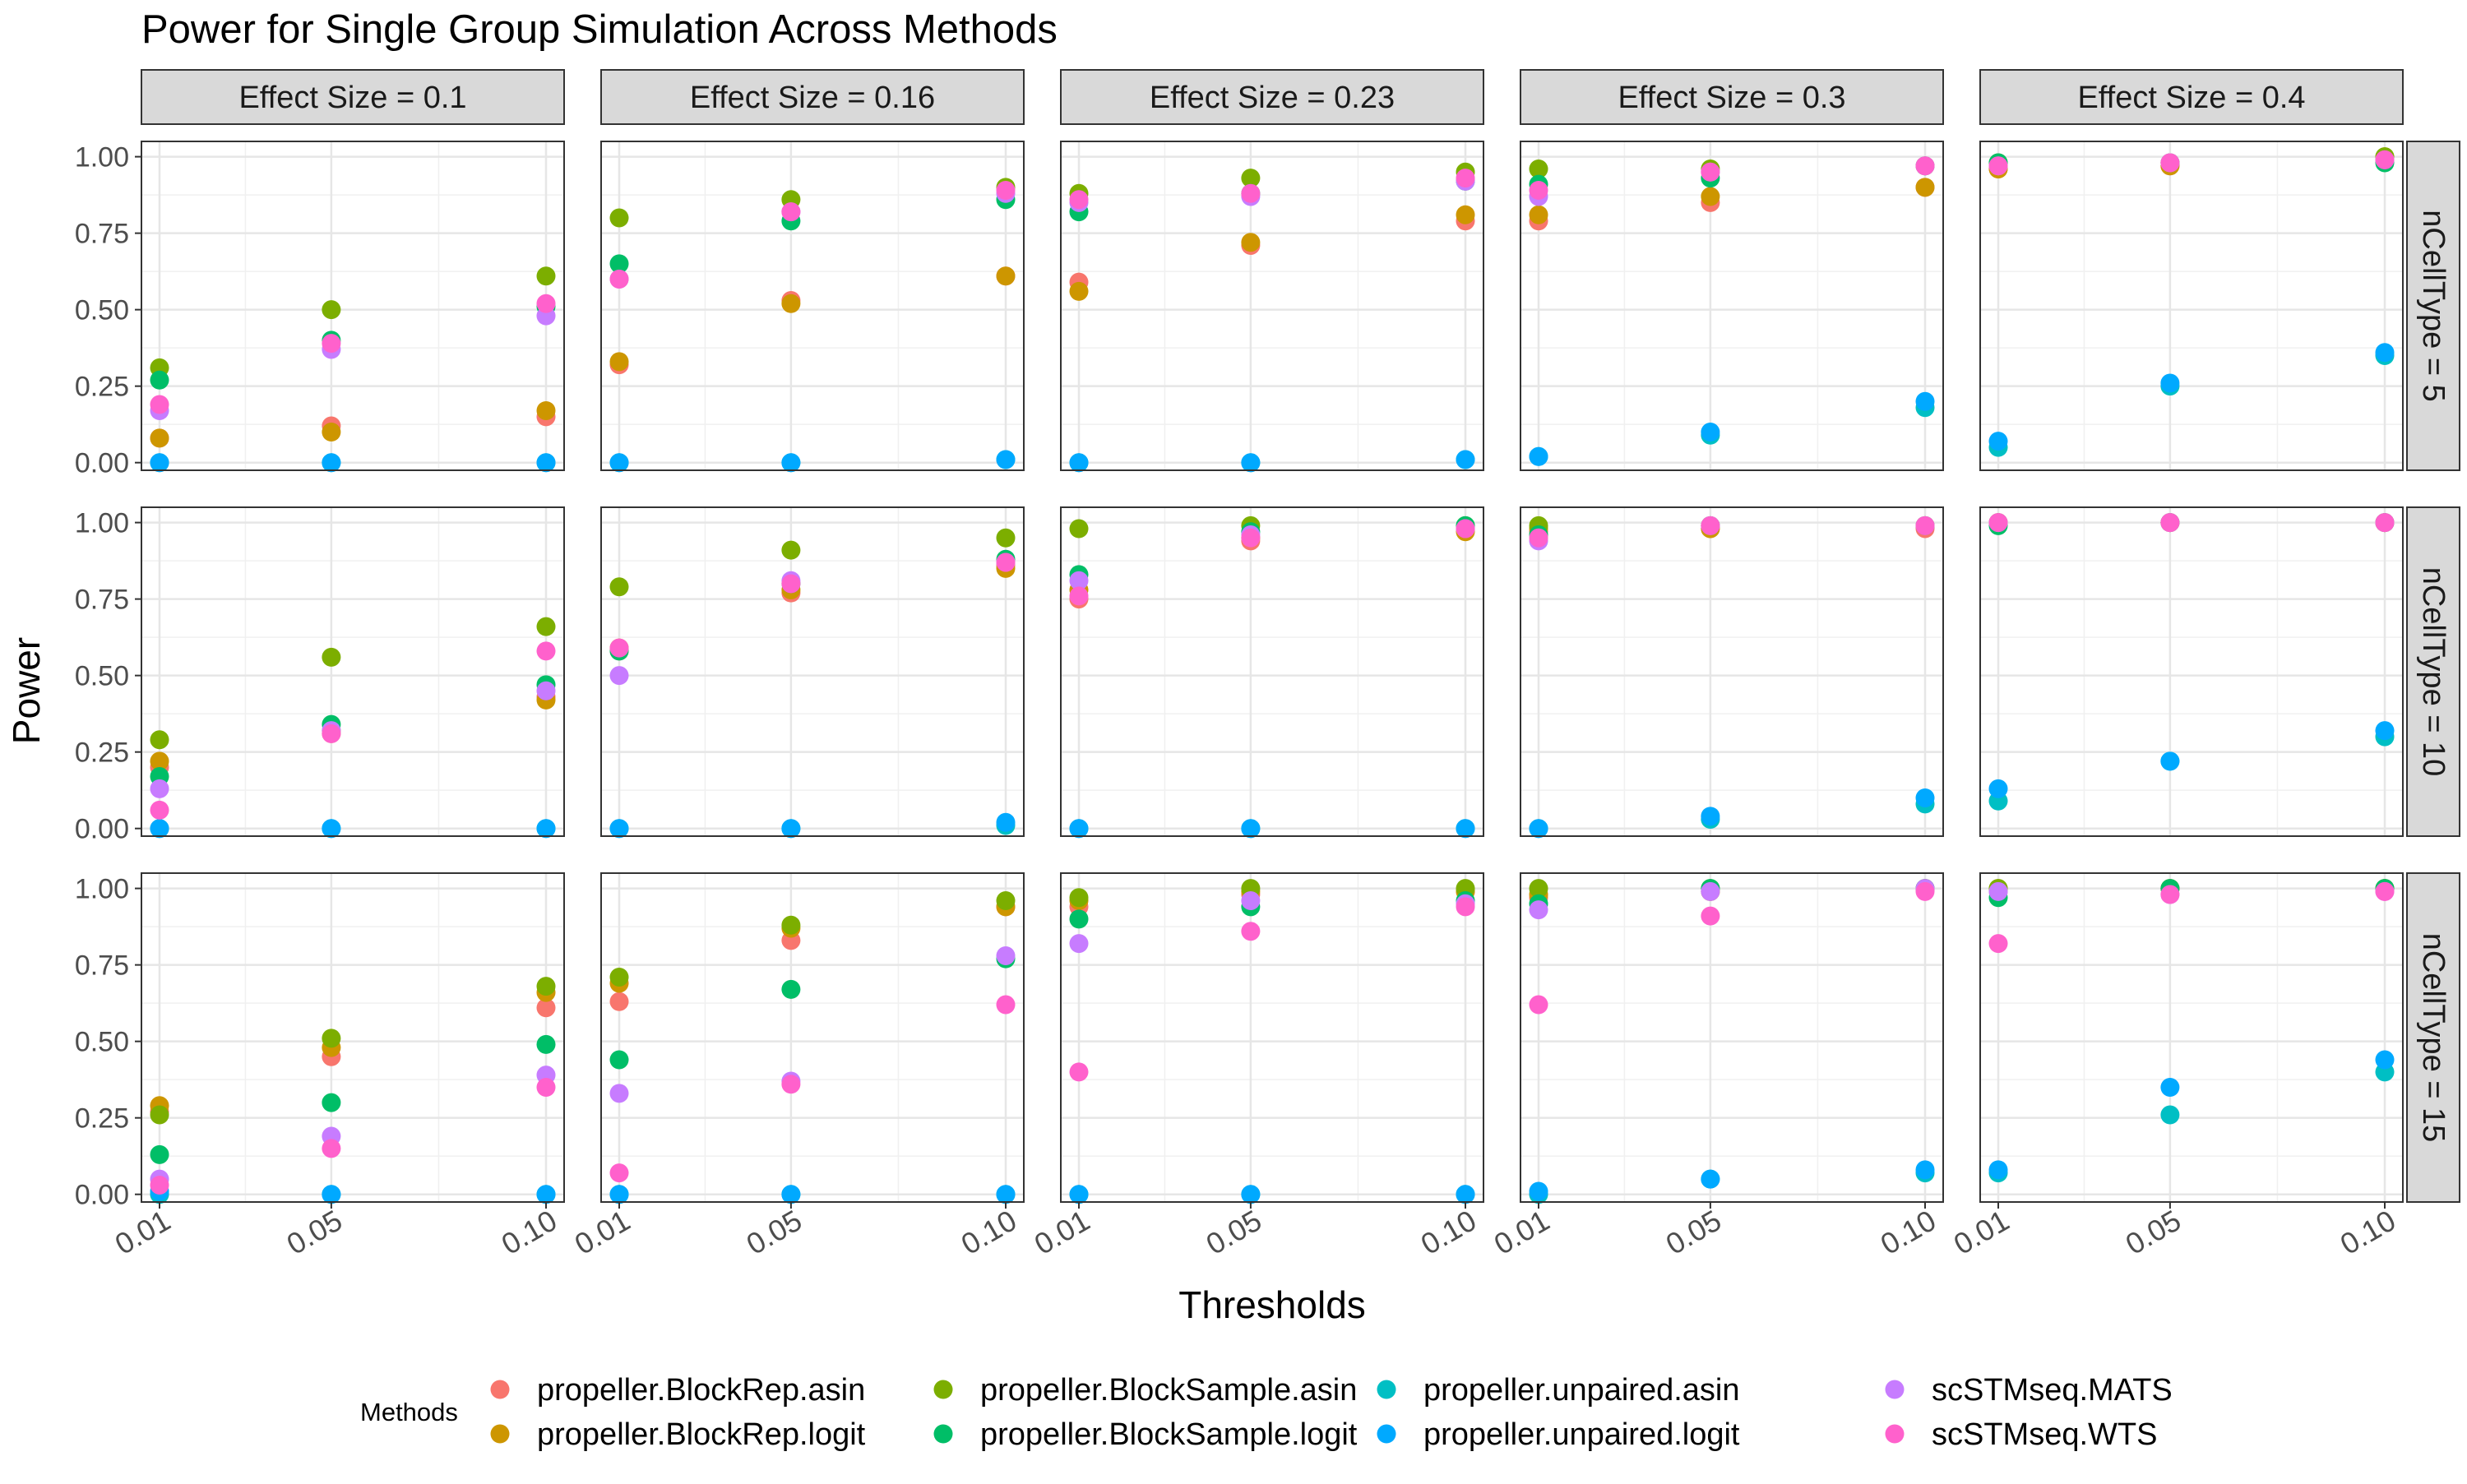  Describe the element at coordinates (1558, 1390) in the screenshot. I see `legend-item-propeller-unpaired-asin: propeller.unpaired.asin` at that location.